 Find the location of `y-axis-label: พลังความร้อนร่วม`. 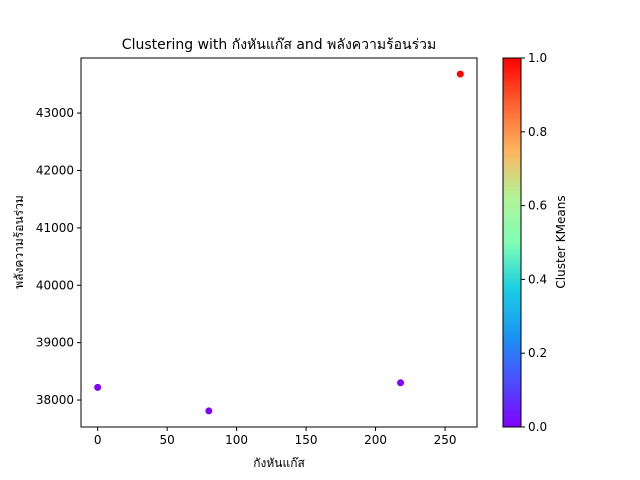

y-axis-label: พลังความร้อนร่วม is located at coordinates (19, 242).